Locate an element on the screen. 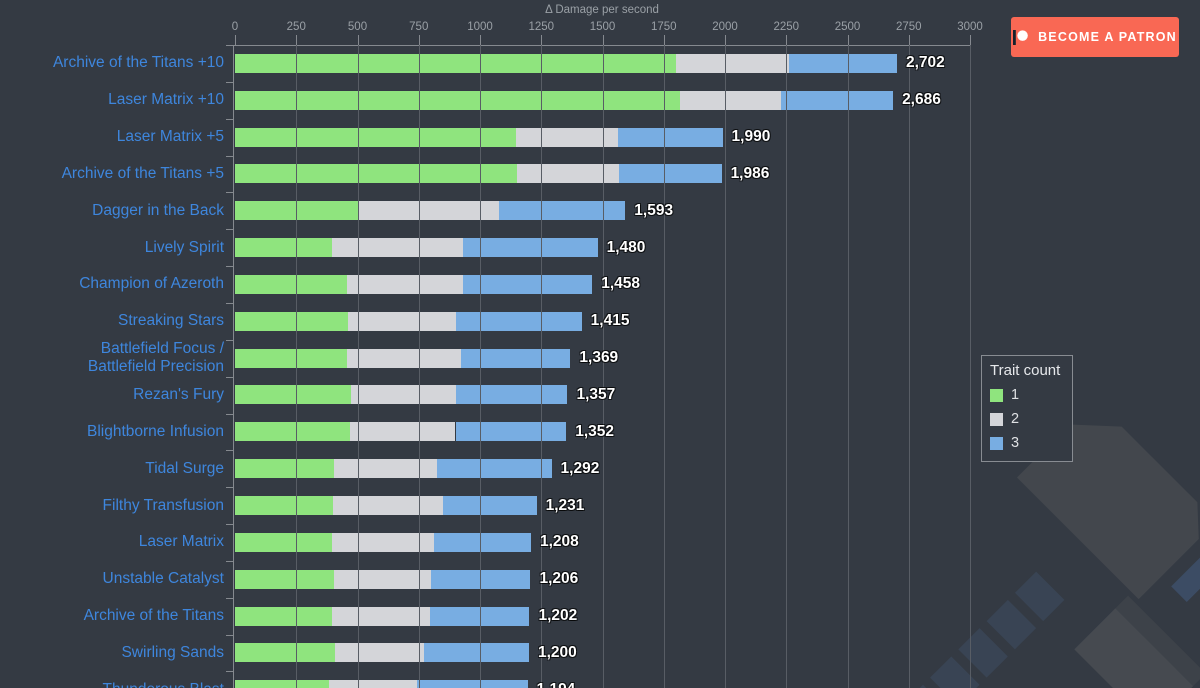 This screenshot has height=688, width=1200. row-label: Thunderous Blast is located at coordinates (112, 684).